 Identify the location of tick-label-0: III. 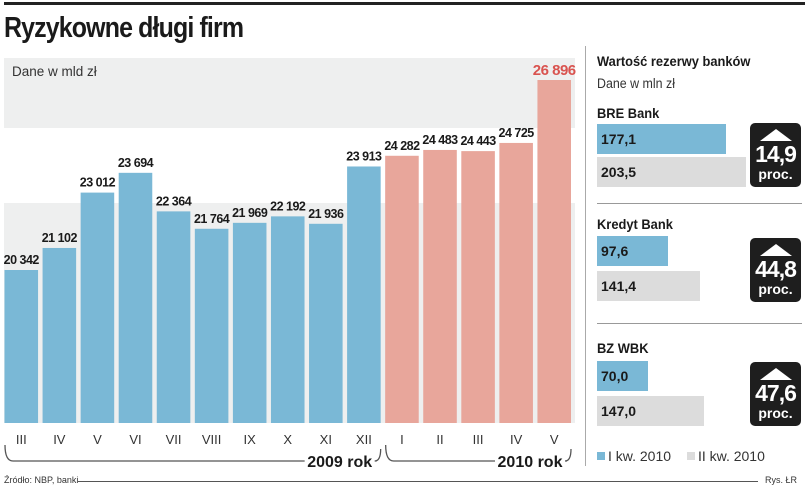
(21, 439).